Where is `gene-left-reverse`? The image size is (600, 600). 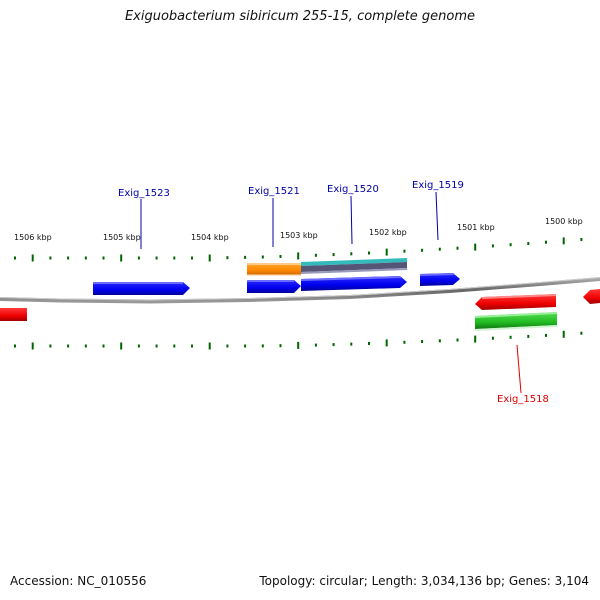
gene-left-reverse is located at coordinates (13, 314).